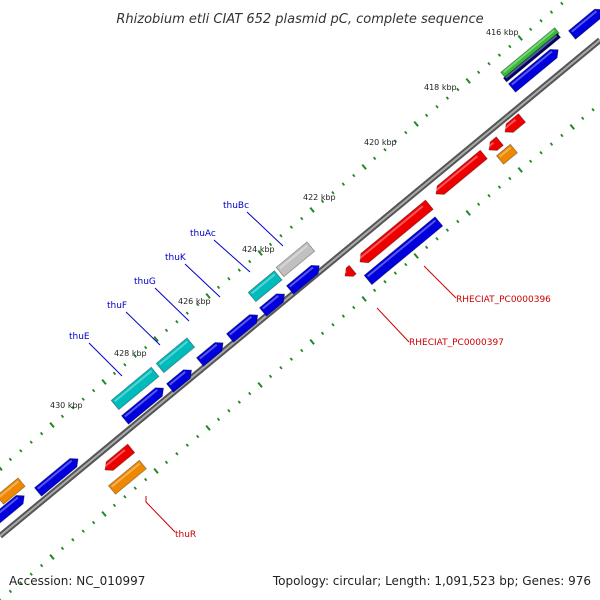 The height and width of the screenshot is (600, 600). Describe the element at coordinates (319, 197) in the screenshot. I see `tick-label-422: 422 kbp` at that location.